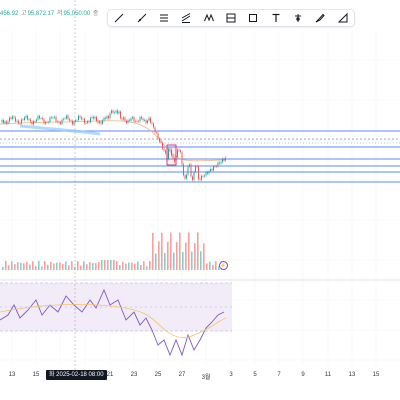  What do you see at coordinates (255, 375) in the screenshot?
I see `x-tick-label: 5` at bounding box center [255, 375].